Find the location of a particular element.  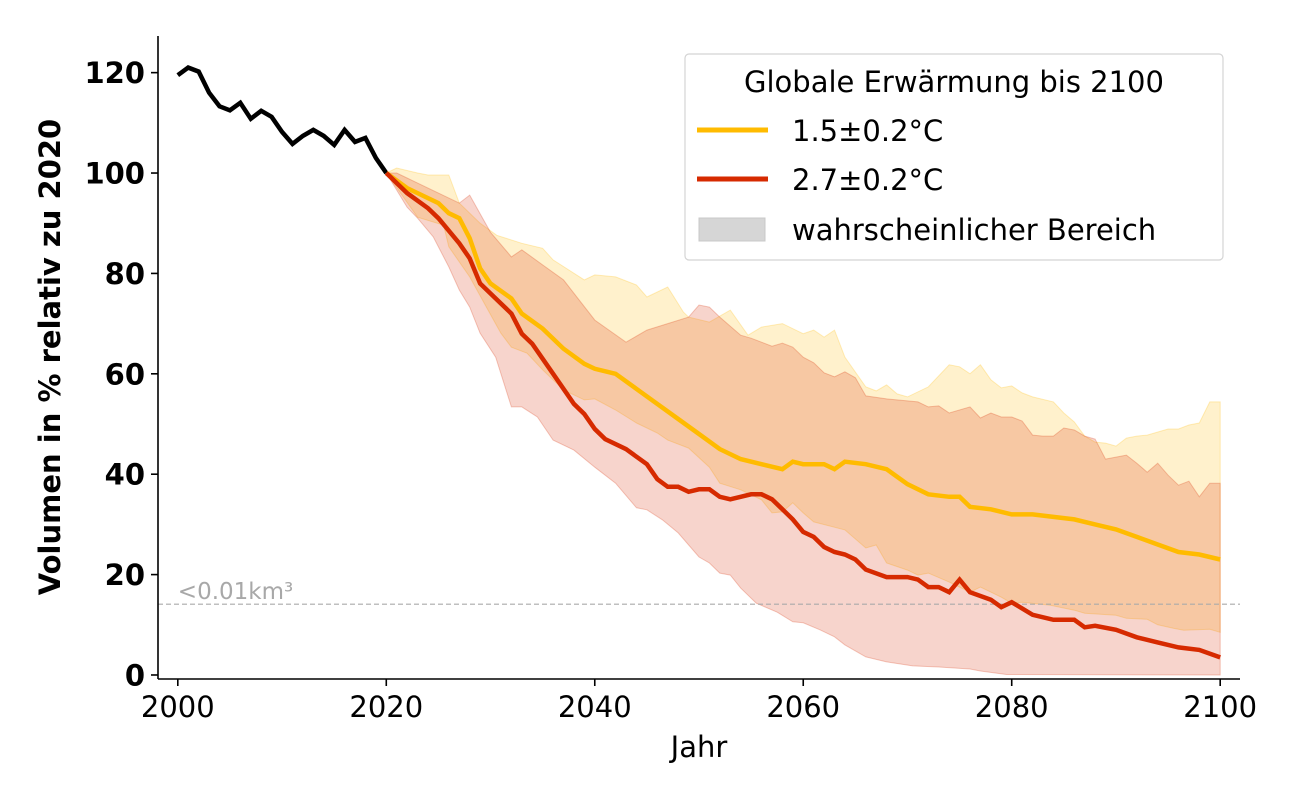

y-tick-label: 60 is located at coordinates (125, 374).